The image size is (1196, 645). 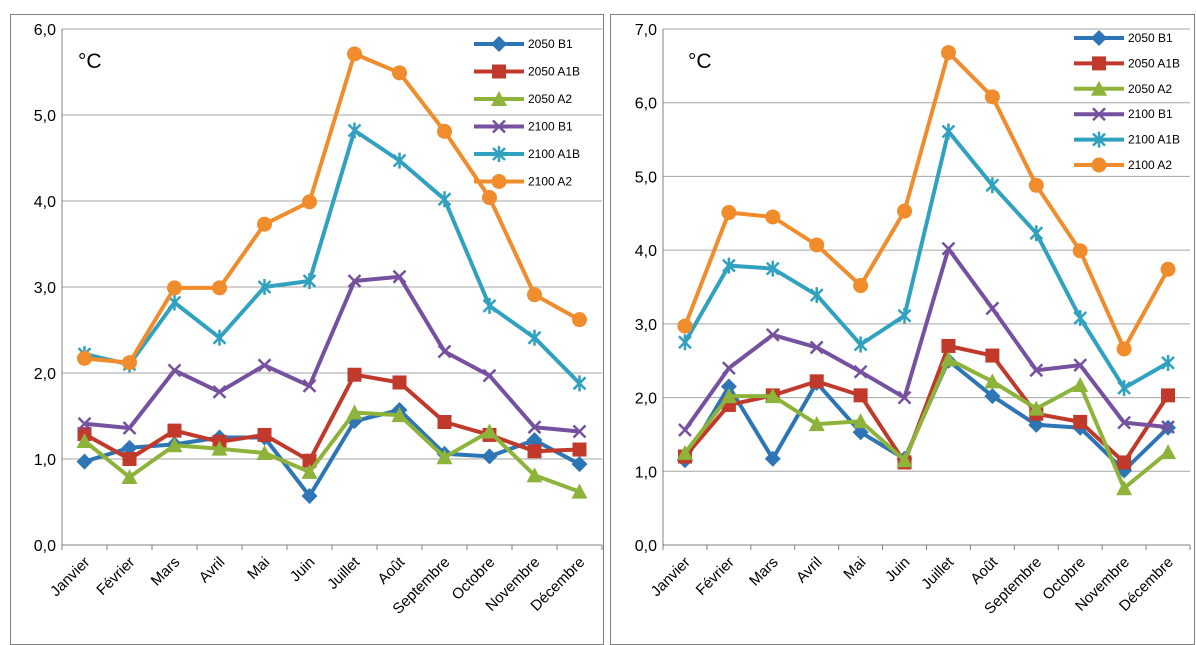 What do you see at coordinates (1127, 139) in the screenshot?
I see `chart-right-legend-item: 2100 A1B` at bounding box center [1127, 139].